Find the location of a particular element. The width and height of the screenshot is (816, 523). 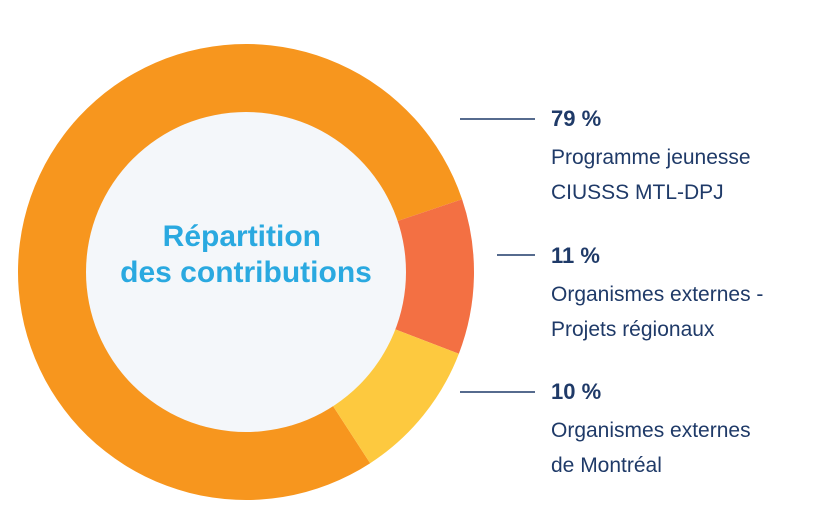

legend-label-montreal-line-2: de Montréal is located at coordinates (606, 465).